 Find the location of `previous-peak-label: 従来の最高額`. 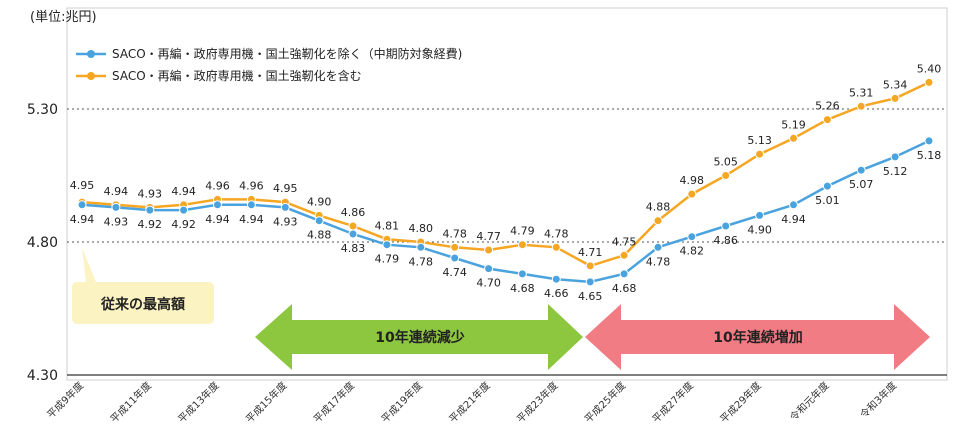

previous-peak-label: 従来の最高額 is located at coordinates (142, 304).